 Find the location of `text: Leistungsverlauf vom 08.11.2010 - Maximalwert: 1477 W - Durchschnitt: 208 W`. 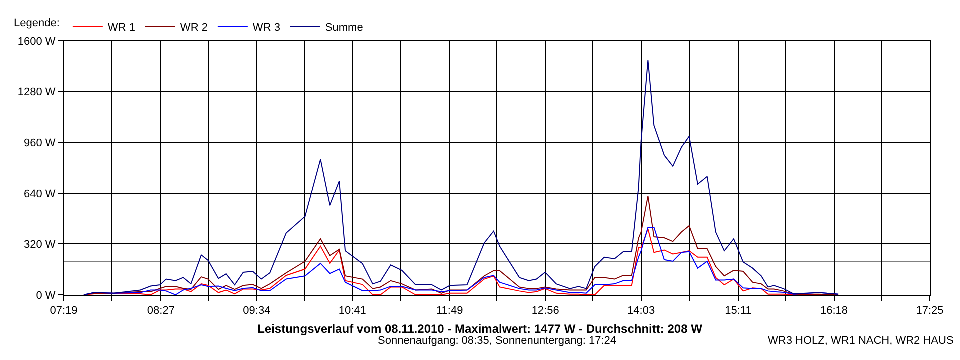

text: Leistungsverlauf vom 08.11.2010 - Maximalwert: 1477 W - Durchschnitt: 208 W is located at coordinates (481, 329).